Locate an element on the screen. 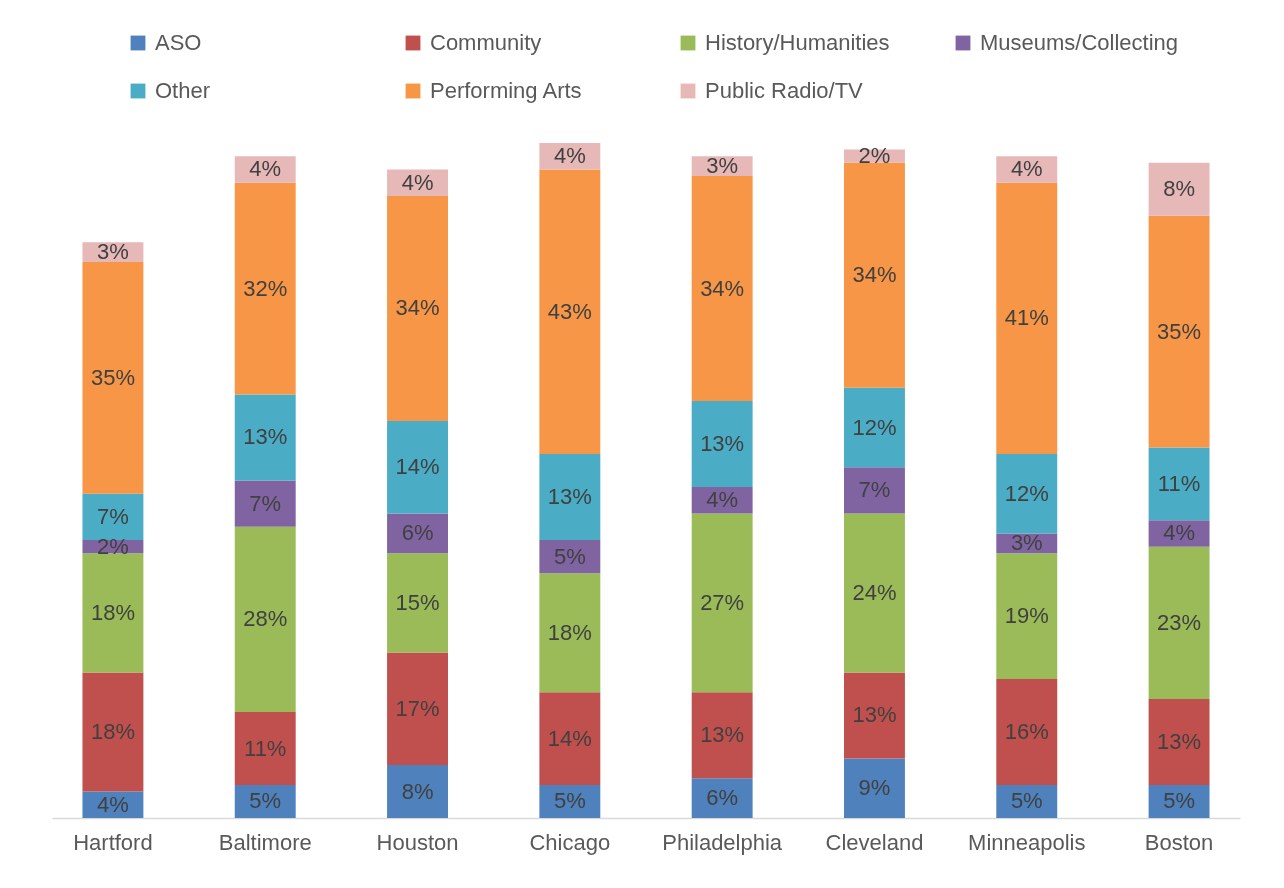 The height and width of the screenshot is (888, 1284). x-tick-label: Baltimore is located at coordinates (265, 842).